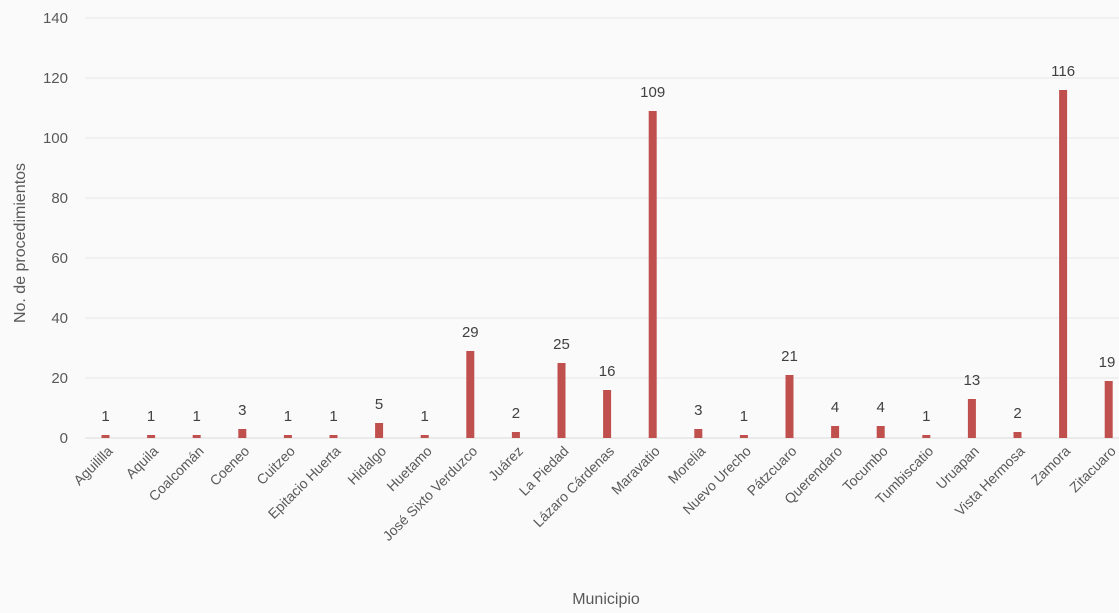 This screenshot has width=1119, height=613. I want to click on y-tick-label: 140, so click(55, 18).